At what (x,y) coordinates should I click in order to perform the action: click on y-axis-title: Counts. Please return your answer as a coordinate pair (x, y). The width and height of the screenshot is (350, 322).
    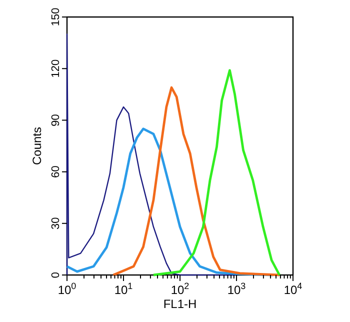
    Looking at the image, I should click on (37, 146).